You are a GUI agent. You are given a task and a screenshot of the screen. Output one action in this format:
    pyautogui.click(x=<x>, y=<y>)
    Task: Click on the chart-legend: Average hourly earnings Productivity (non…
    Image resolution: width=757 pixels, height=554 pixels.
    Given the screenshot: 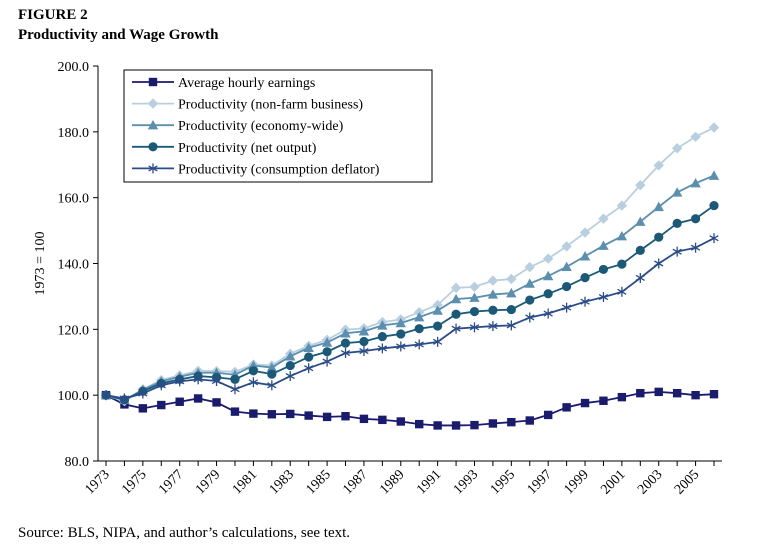 What is the action you would take?
    pyautogui.click(x=278, y=126)
    